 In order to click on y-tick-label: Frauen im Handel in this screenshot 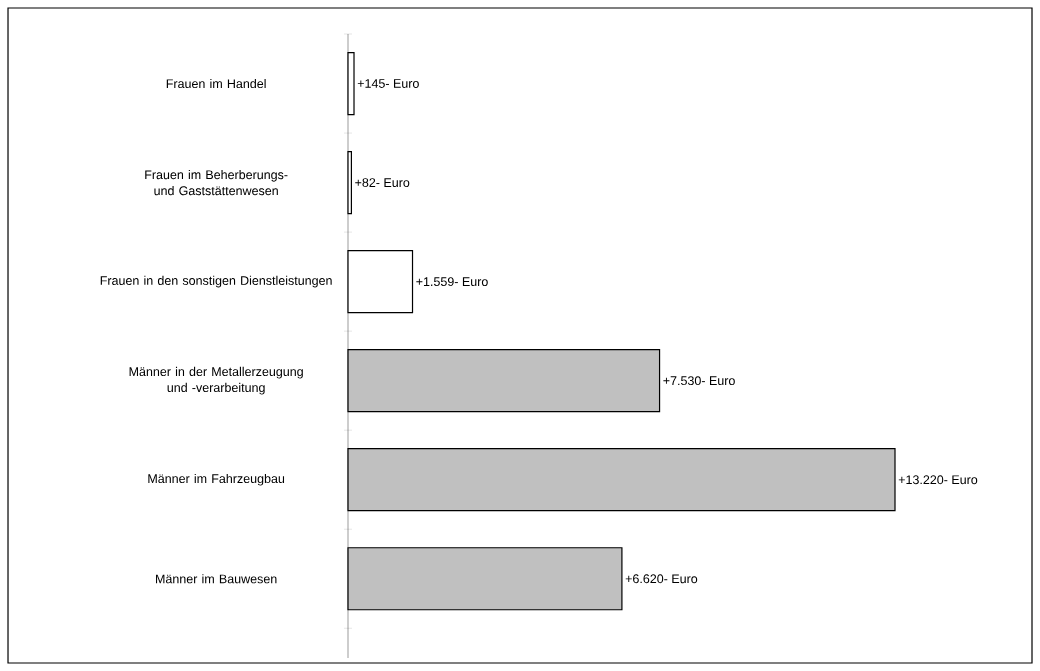, I will do `click(216, 83)`.